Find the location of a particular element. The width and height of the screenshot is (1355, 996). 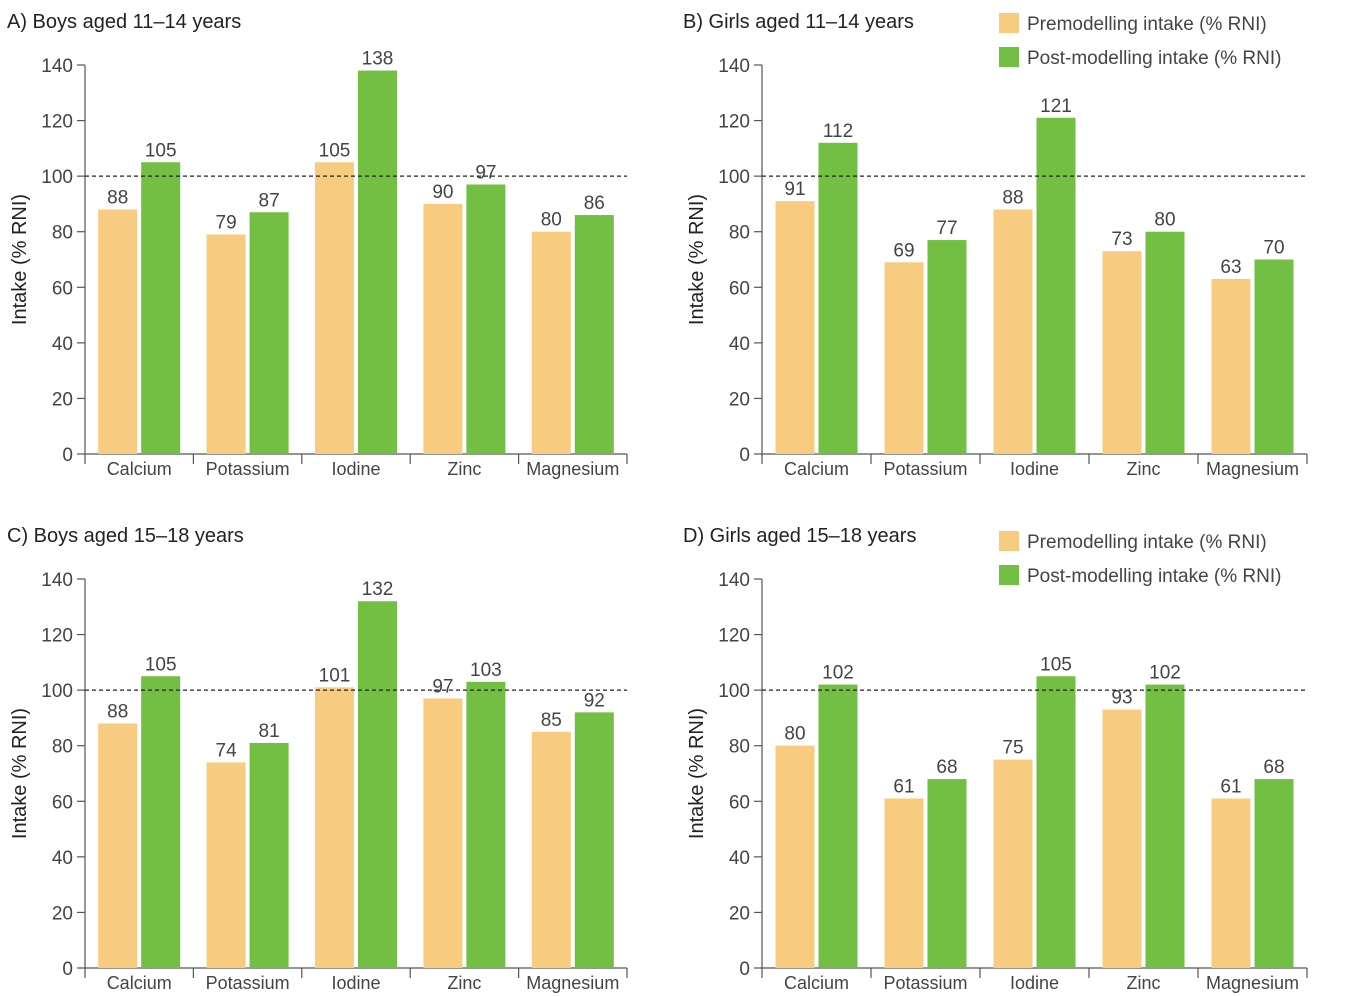

data-label: 74 is located at coordinates (227, 750).